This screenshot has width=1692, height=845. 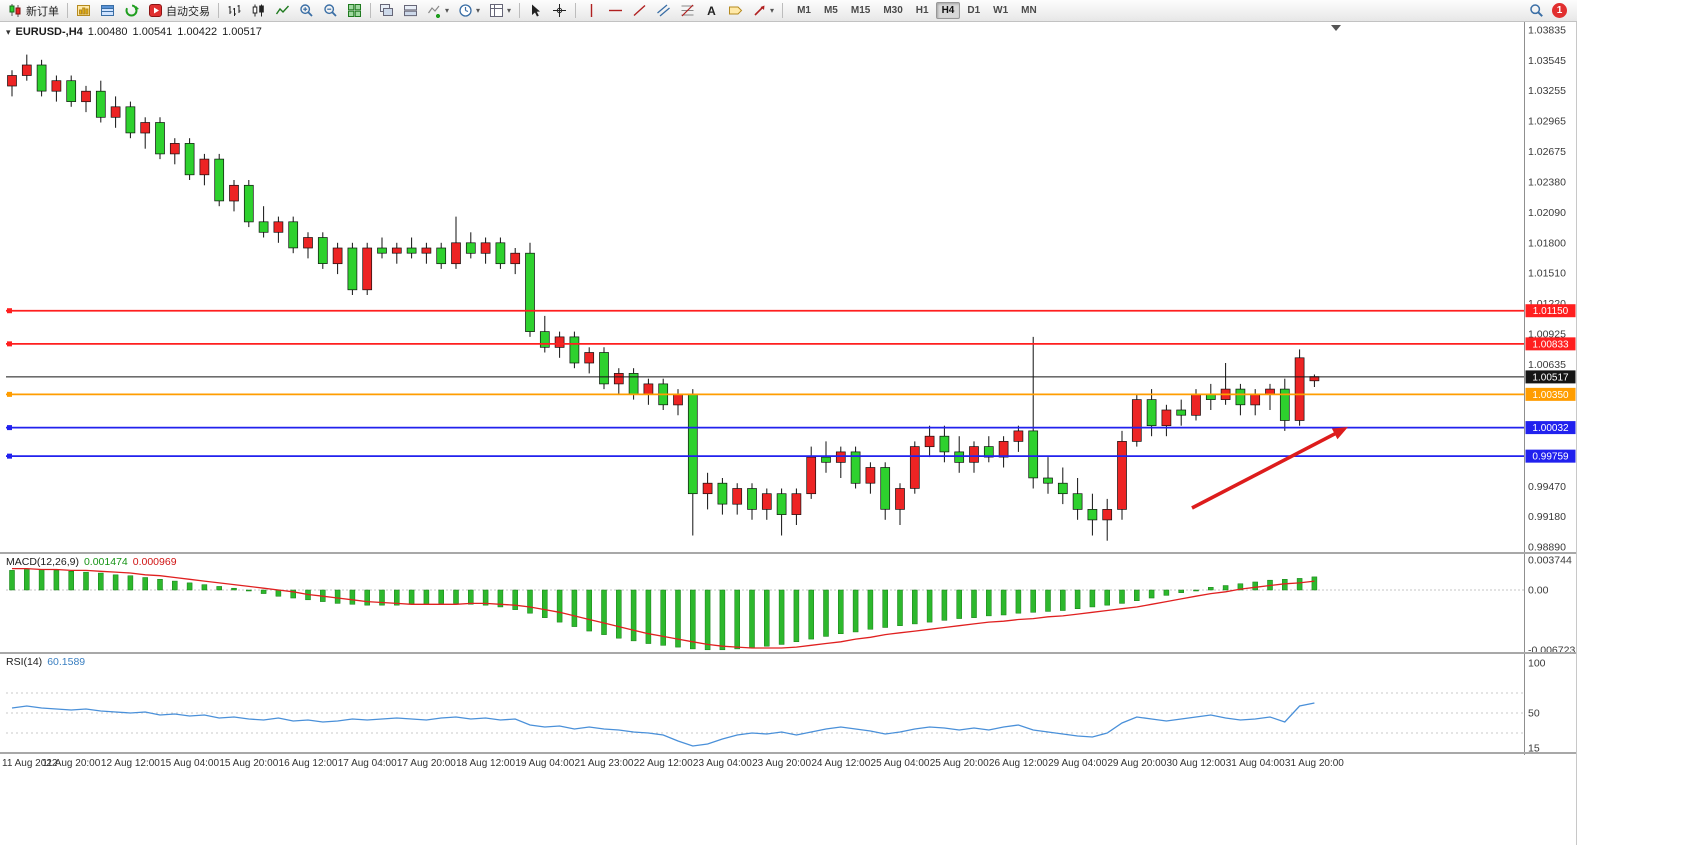 I want to click on zoom-out-button, so click(x=330, y=10).